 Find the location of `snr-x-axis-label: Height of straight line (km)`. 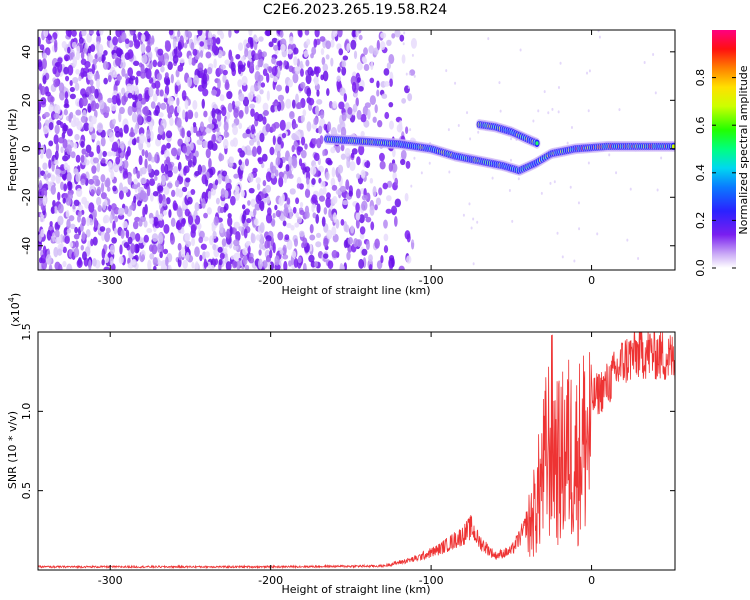

snr-x-axis-label: Height of straight line (km) is located at coordinates (355, 589).